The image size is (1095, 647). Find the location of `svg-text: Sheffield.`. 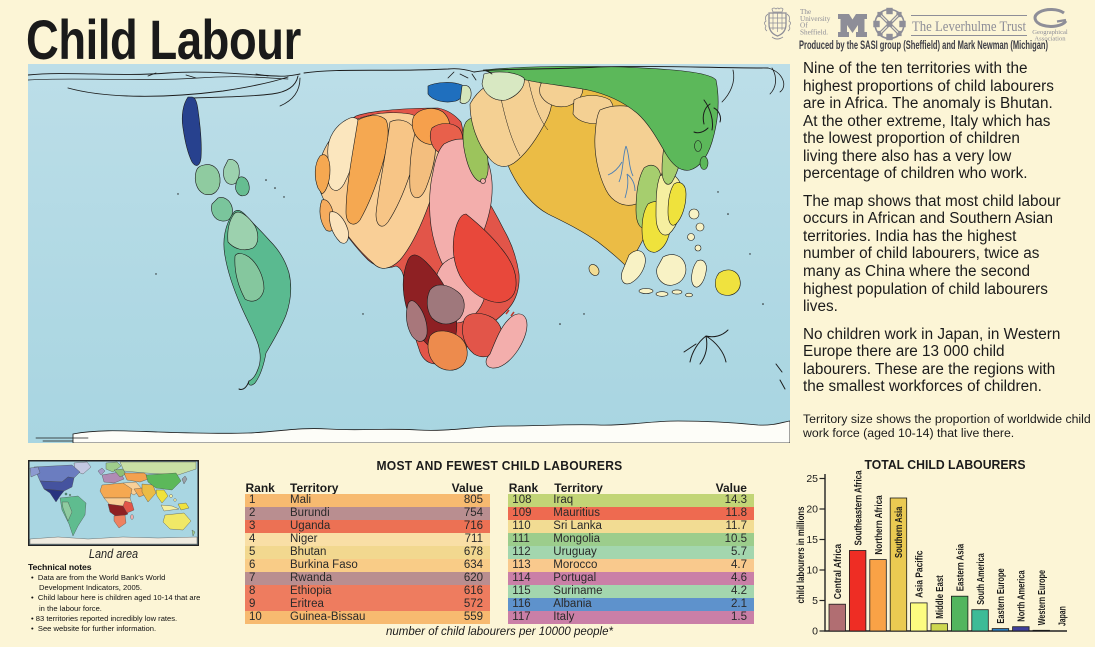

svg-text: Sheffield. is located at coordinates (814, 33).